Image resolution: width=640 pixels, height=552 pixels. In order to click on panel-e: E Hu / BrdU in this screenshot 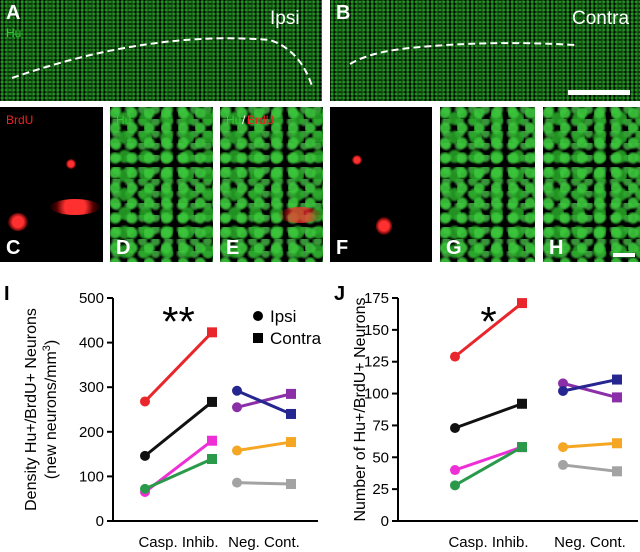, I will do `click(271, 184)`.